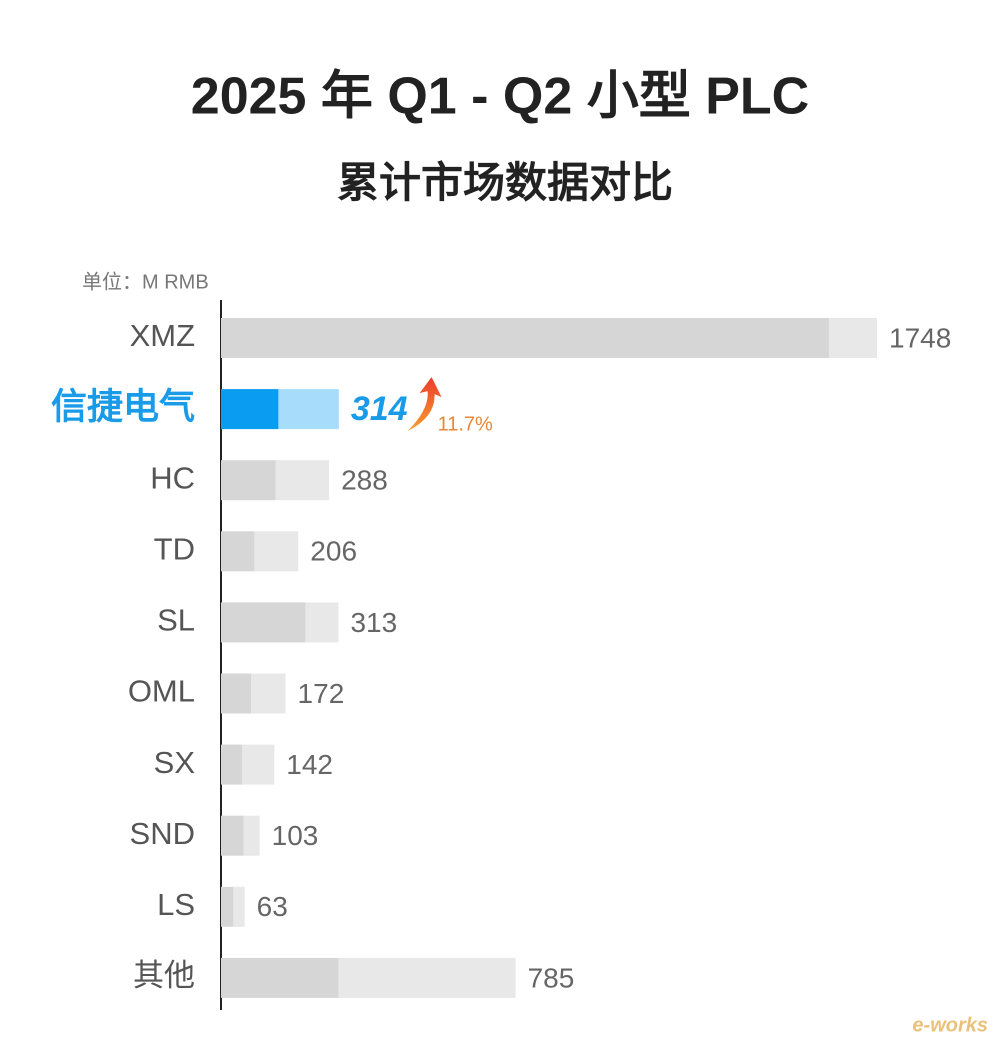 The height and width of the screenshot is (1048, 1000). I want to click on chart-subtitle: 累计市场数据对比, so click(505, 182).